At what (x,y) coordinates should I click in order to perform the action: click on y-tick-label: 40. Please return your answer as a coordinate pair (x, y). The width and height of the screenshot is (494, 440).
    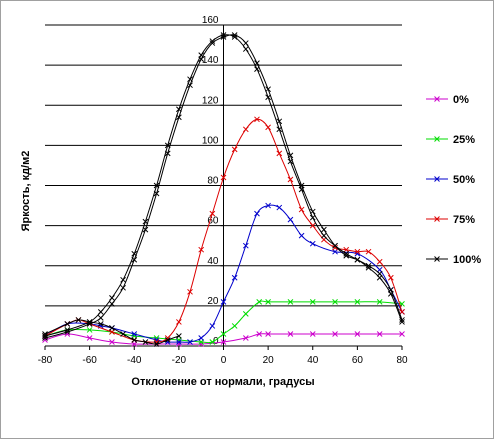
    Looking at the image, I should click on (213, 261).